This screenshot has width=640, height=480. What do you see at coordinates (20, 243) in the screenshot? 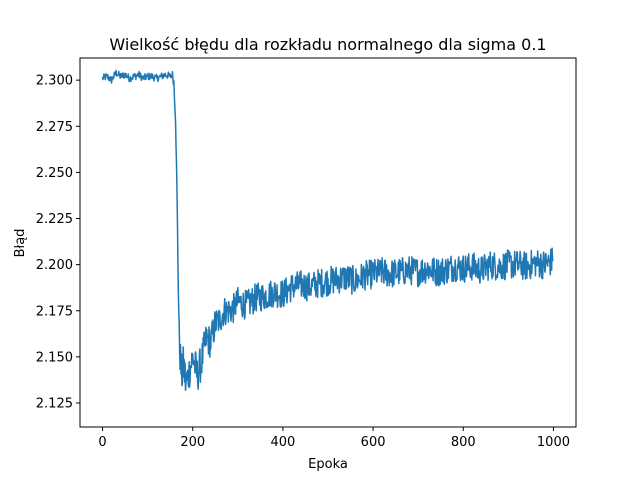
I see `y-axis-label: Błąd` at bounding box center [20, 243].